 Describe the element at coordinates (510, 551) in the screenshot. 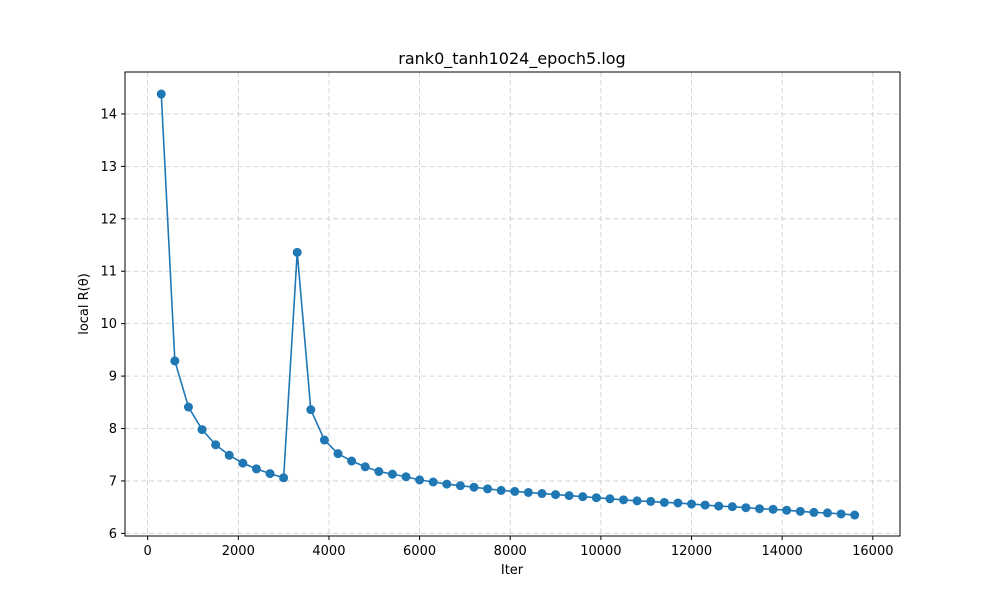

I see `x-tick-label: 8000` at that location.